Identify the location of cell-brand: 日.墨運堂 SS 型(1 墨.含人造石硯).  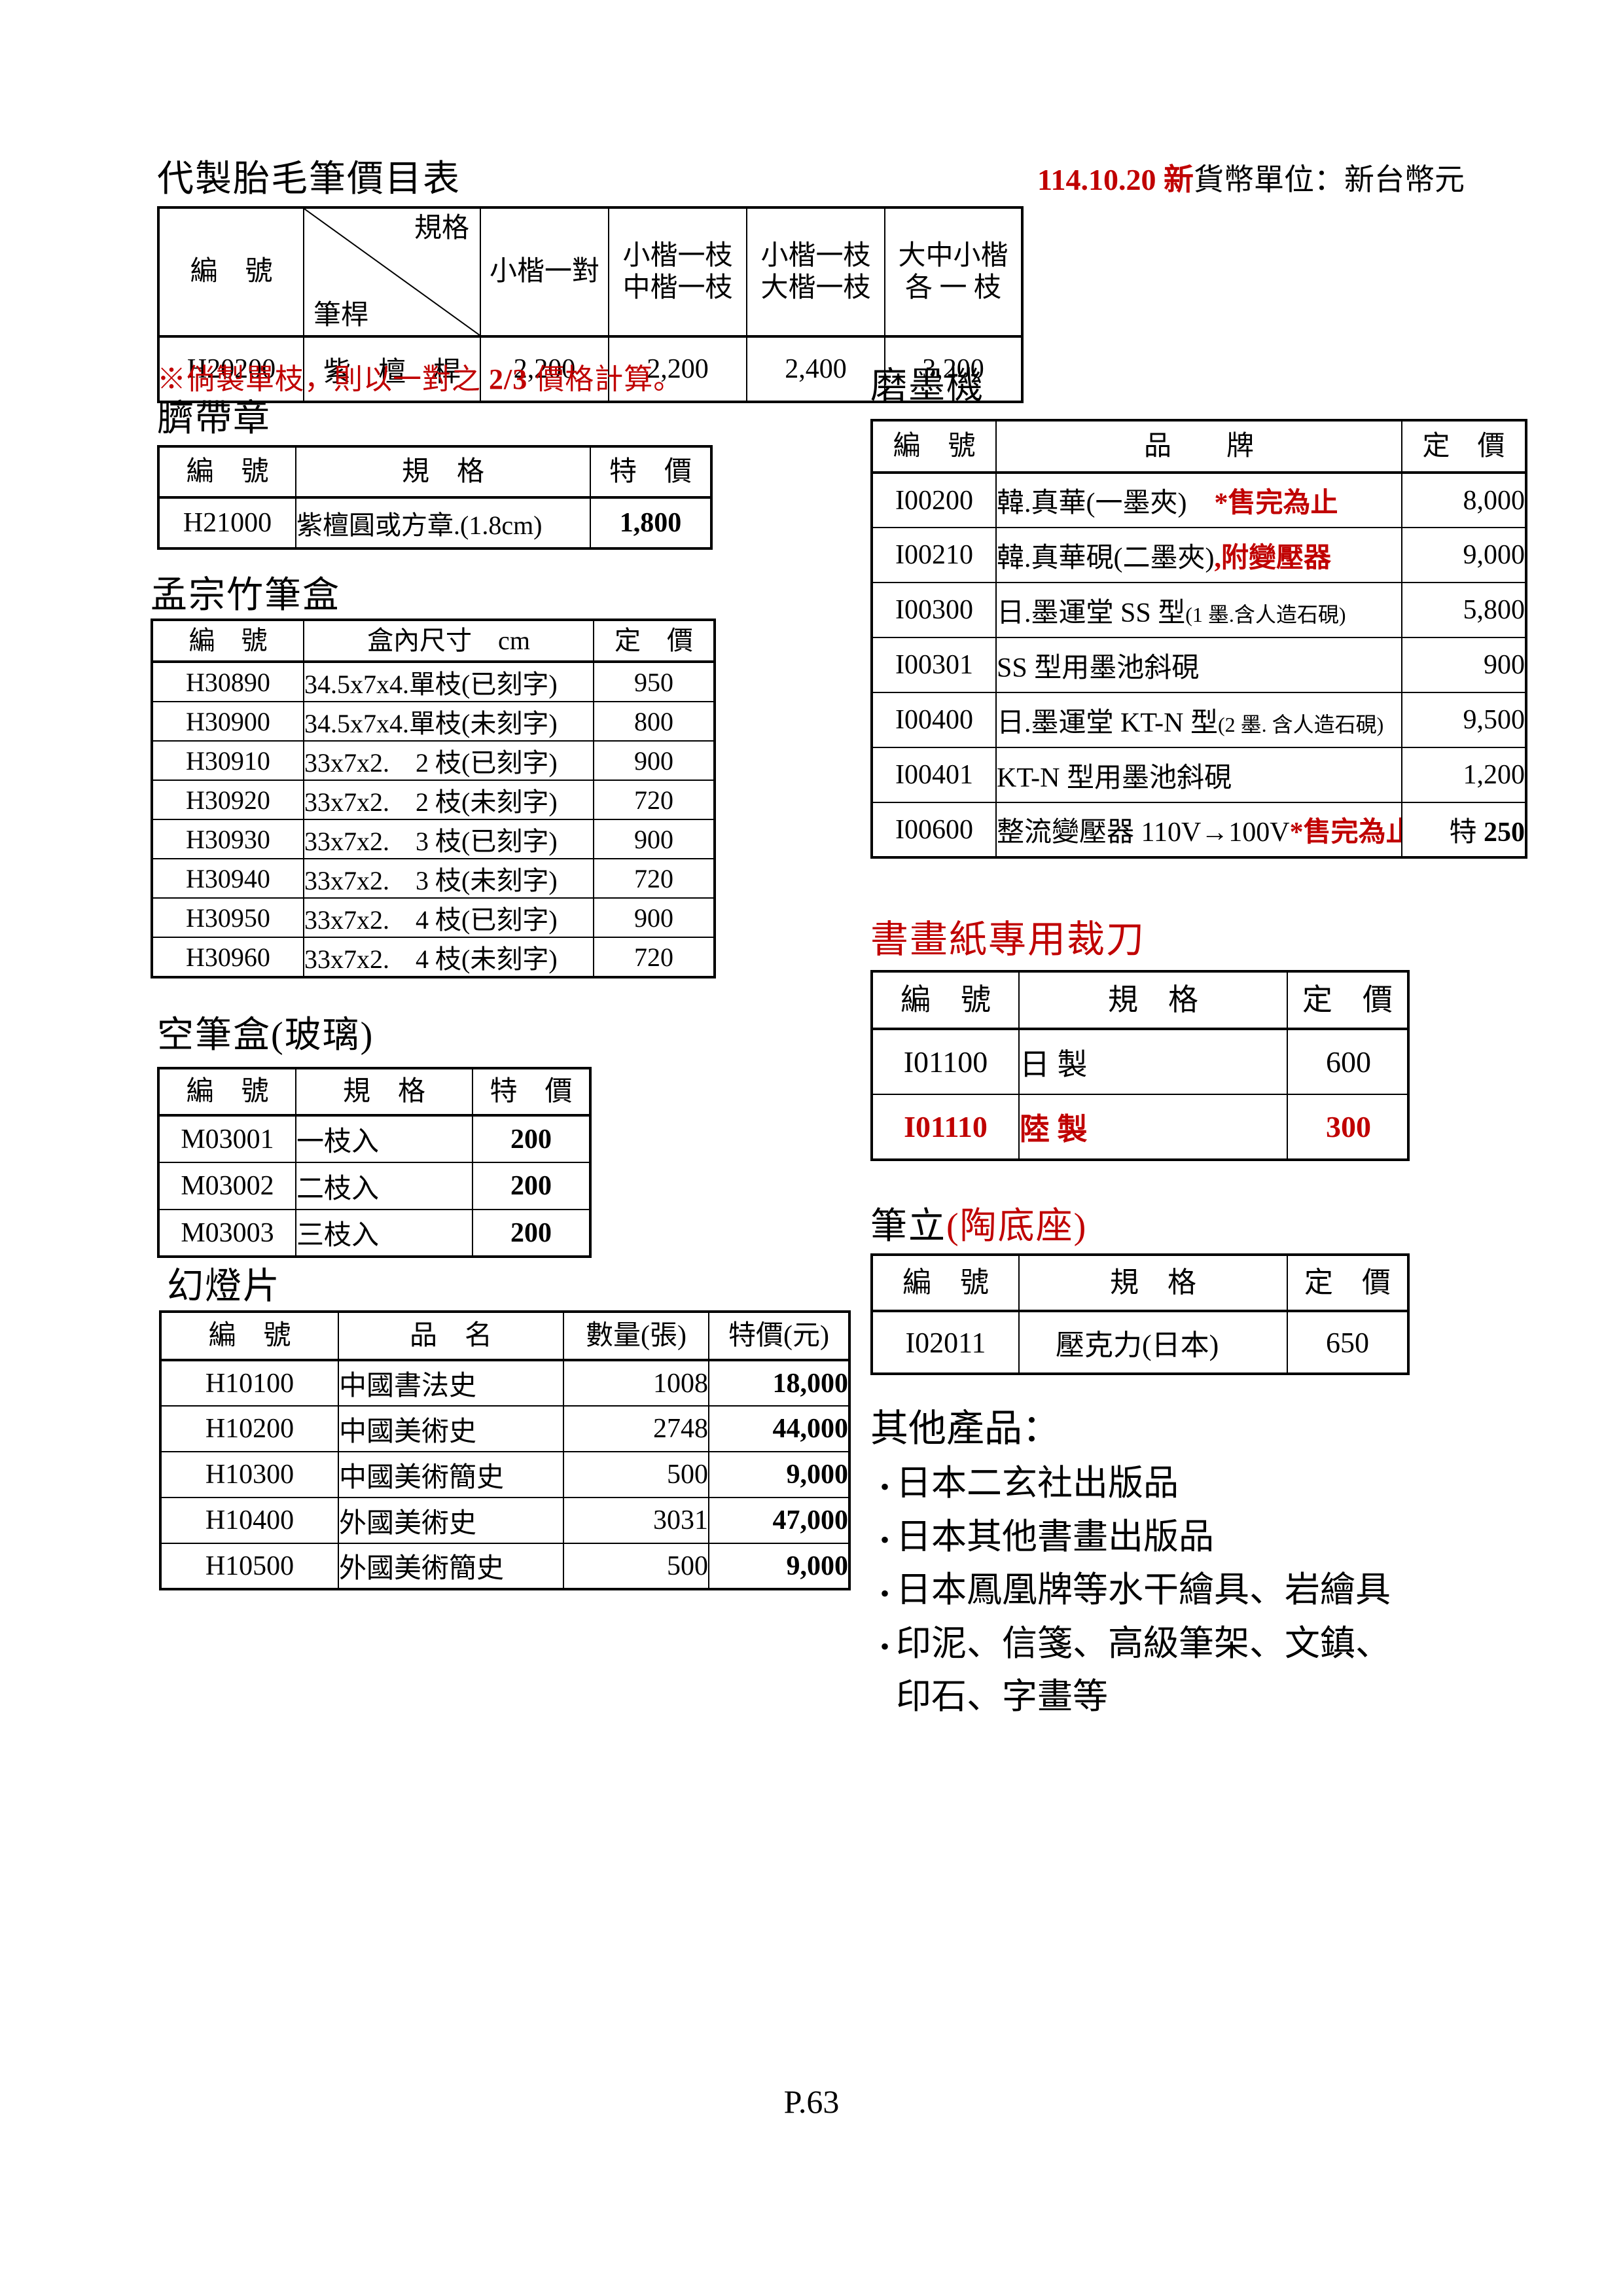
(1198, 610).